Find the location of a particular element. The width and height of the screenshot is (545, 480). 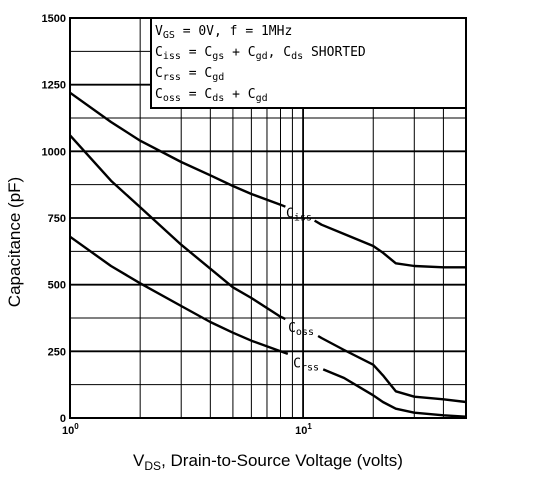

x-axis-label: VDS, Drain-to-Source Voltage (volts) is located at coordinates (268, 462).